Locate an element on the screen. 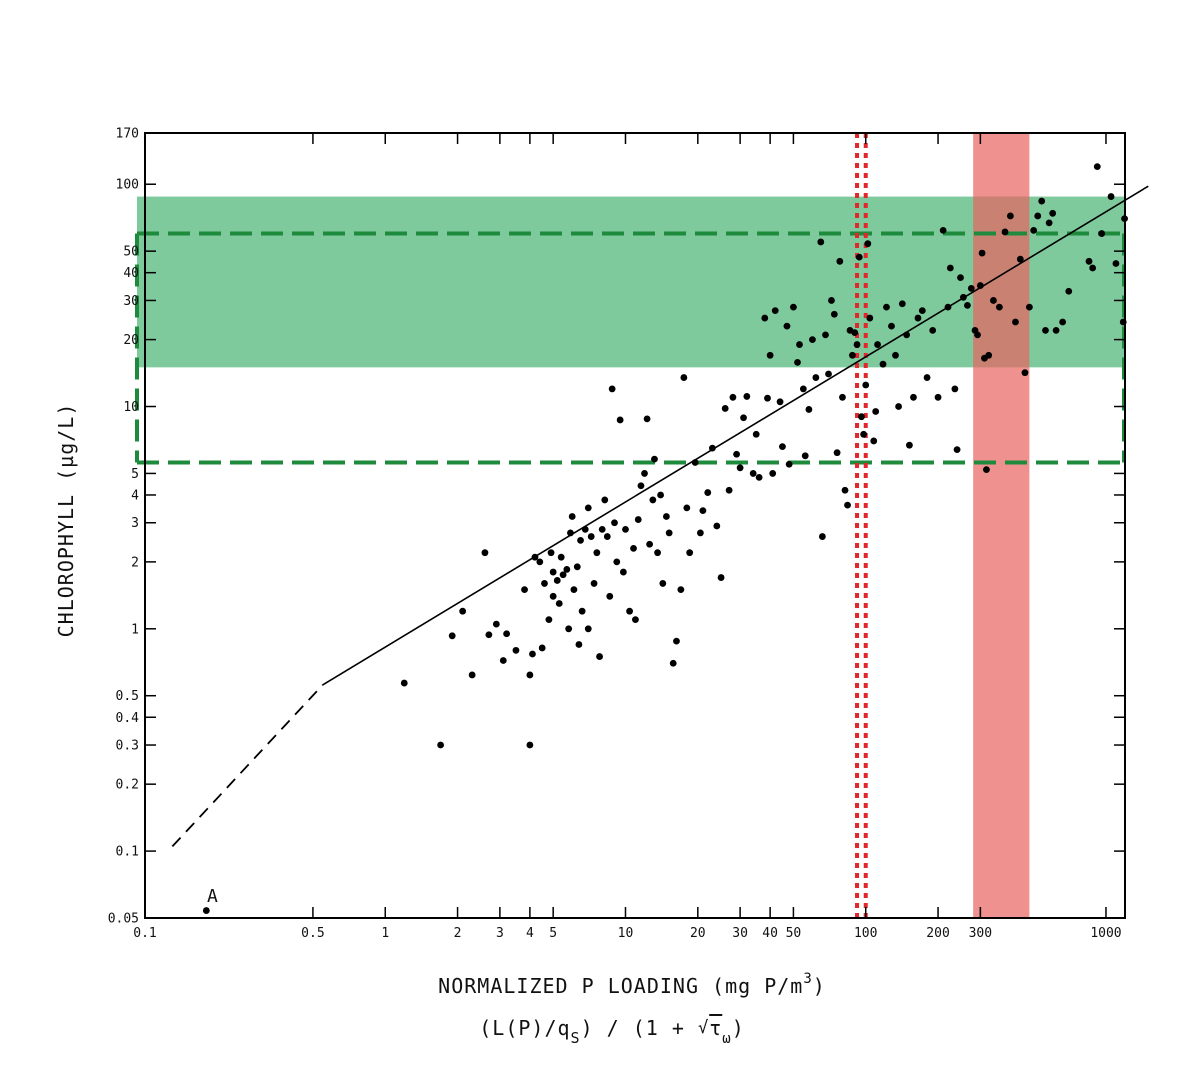 The height and width of the screenshot is (1065, 1204). x-axis-title-close: ) is located at coordinates (819, 986).